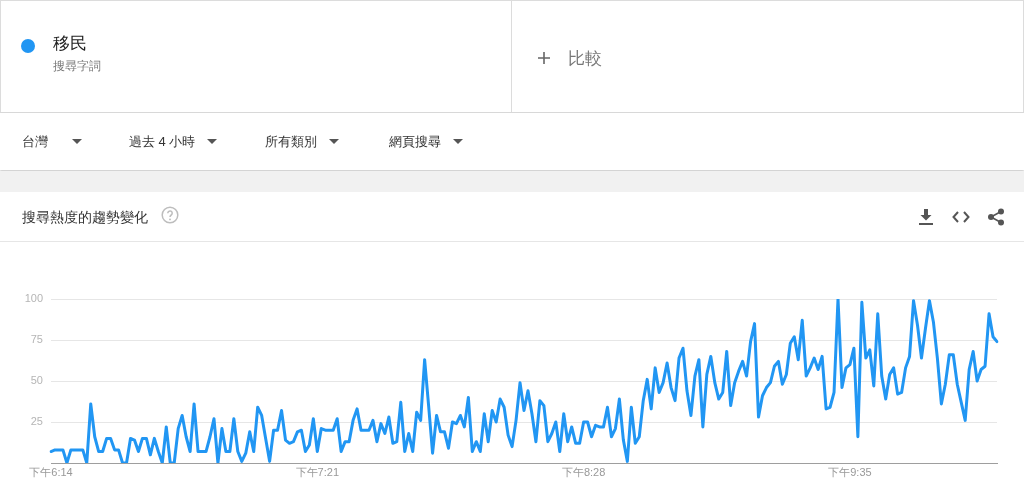 This screenshot has height=488, width=1024. What do you see at coordinates (35, 141) in the screenshot?
I see `text: 台灣` at bounding box center [35, 141].